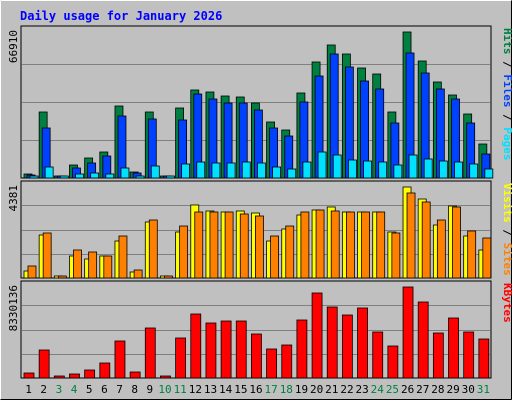 The width and height of the screenshot is (512, 400). What do you see at coordinates (506, 203) in the screenshot?
I see `legend-item-visits: Visits` at bounding box center [506, 203].